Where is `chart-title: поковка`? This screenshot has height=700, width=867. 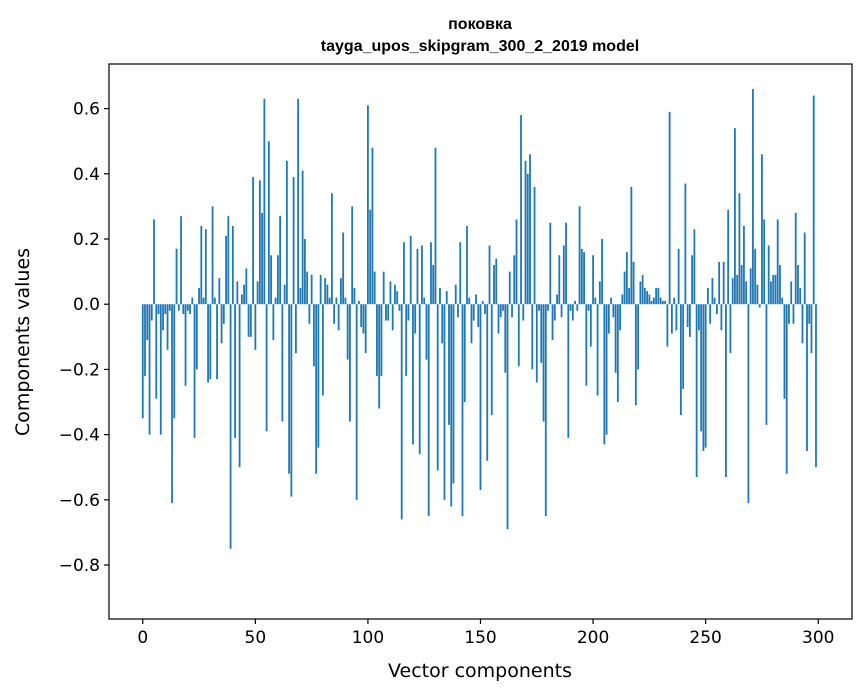 chart-title: поковка is located at coordinates (480, 24).